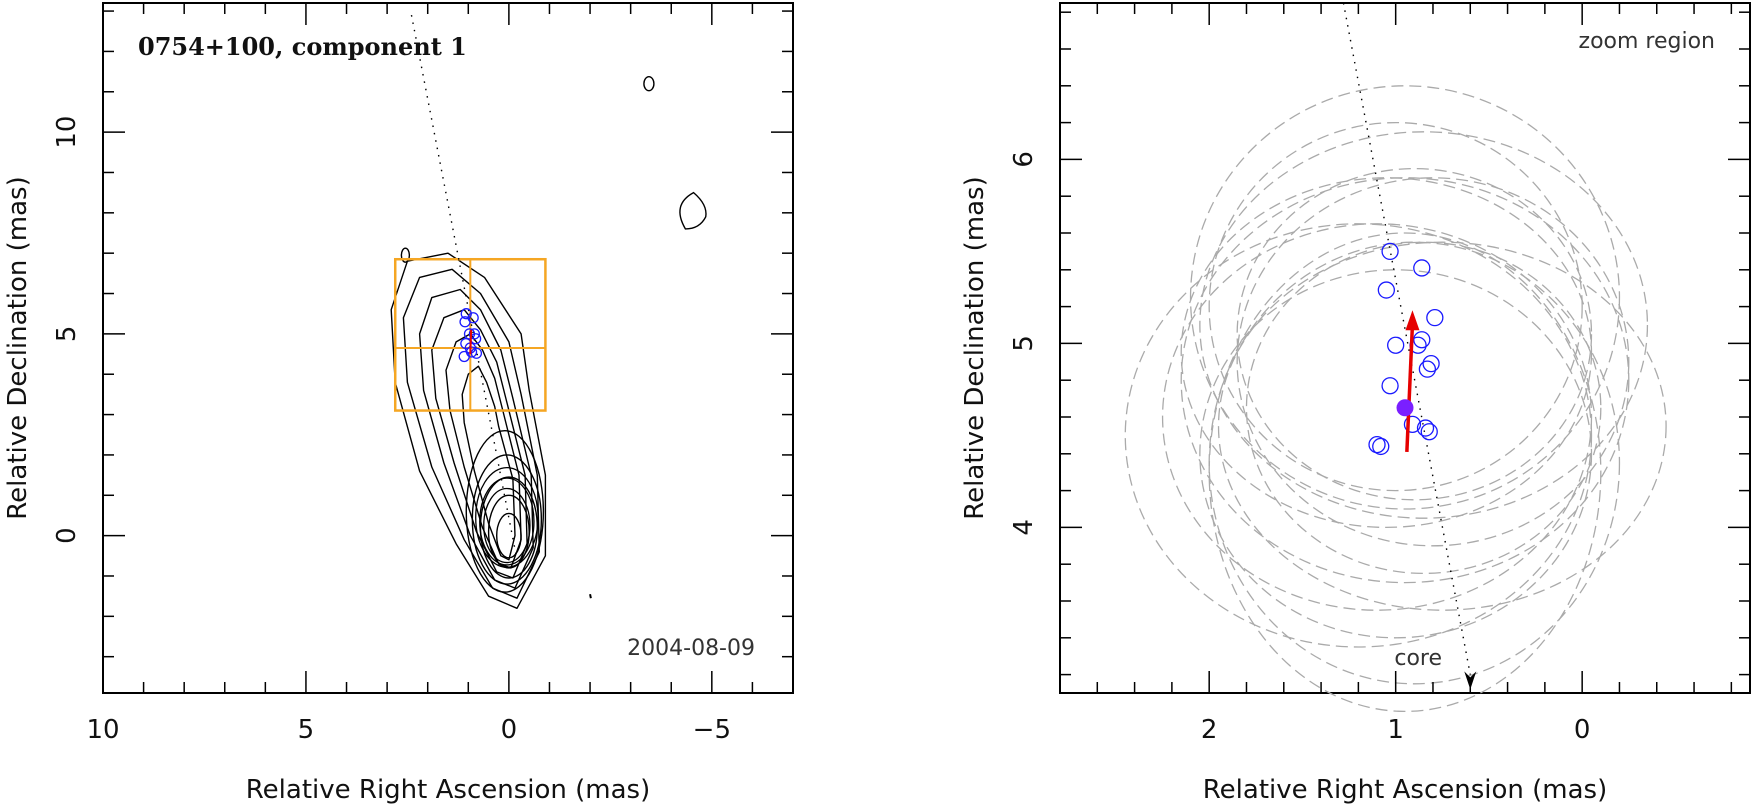 The image size is (1753, 811). Describe the element at coordinates (67, 535) in the screenshot. I see `y-tick-label: 0` at that location.